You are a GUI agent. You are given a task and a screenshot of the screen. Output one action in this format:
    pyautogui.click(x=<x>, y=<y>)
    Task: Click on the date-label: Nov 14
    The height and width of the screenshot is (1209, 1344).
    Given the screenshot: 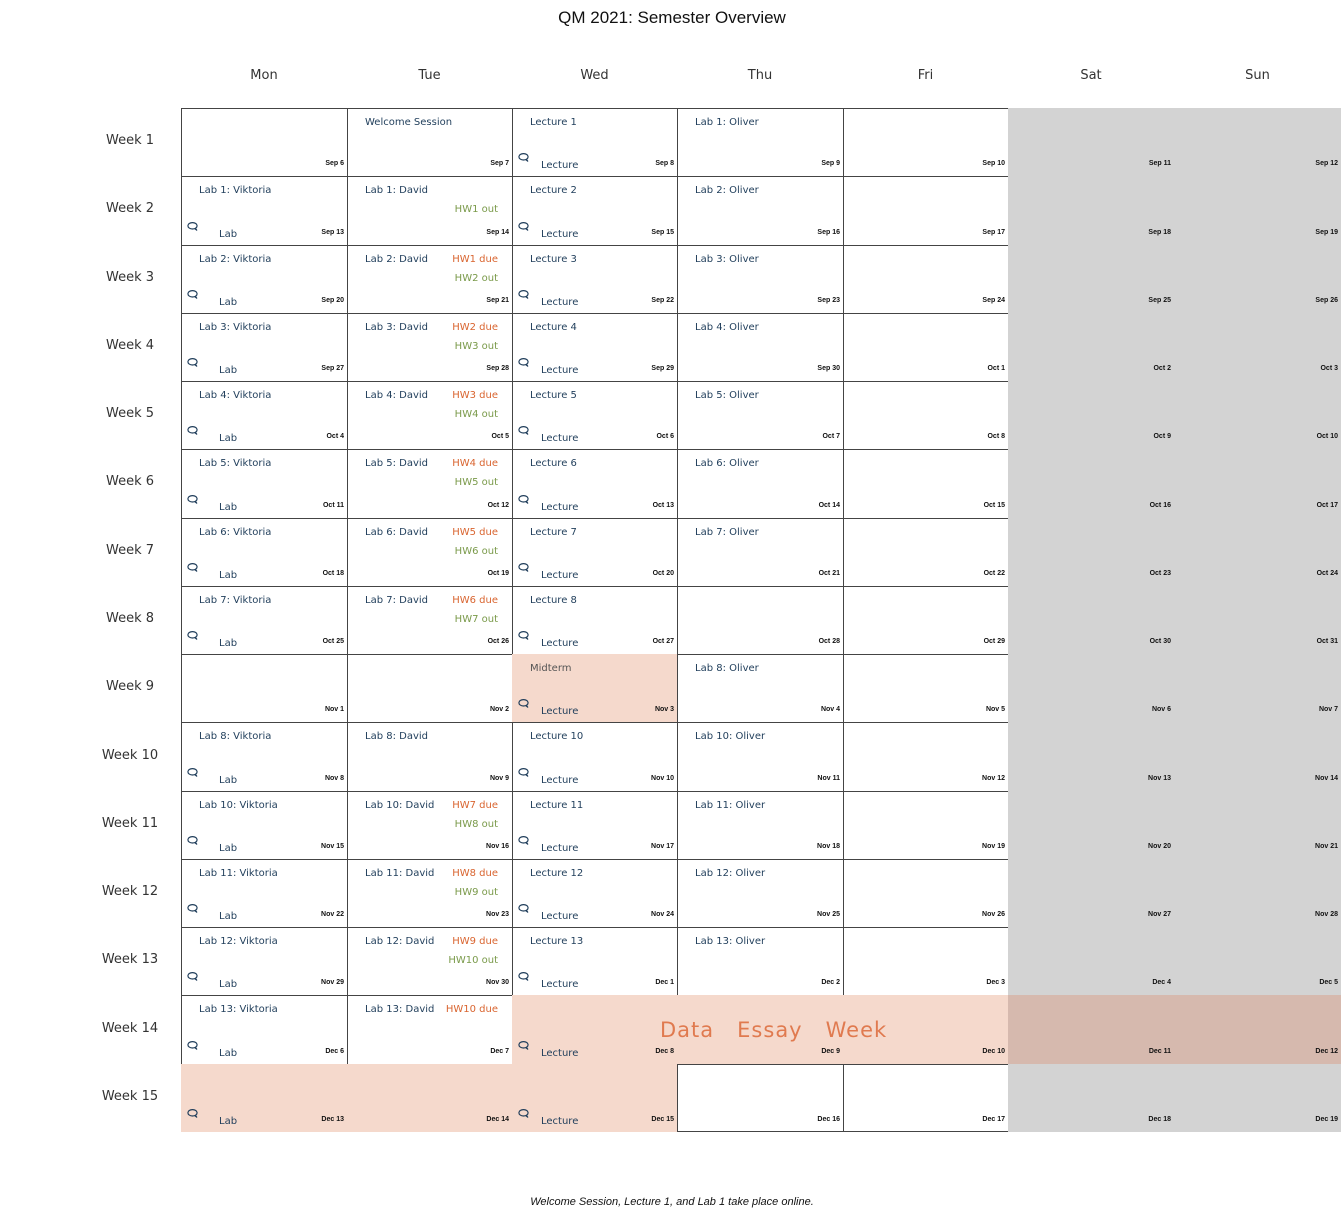 What is the action you would take?
    pyautogui.click(x=1326, y=778)
    